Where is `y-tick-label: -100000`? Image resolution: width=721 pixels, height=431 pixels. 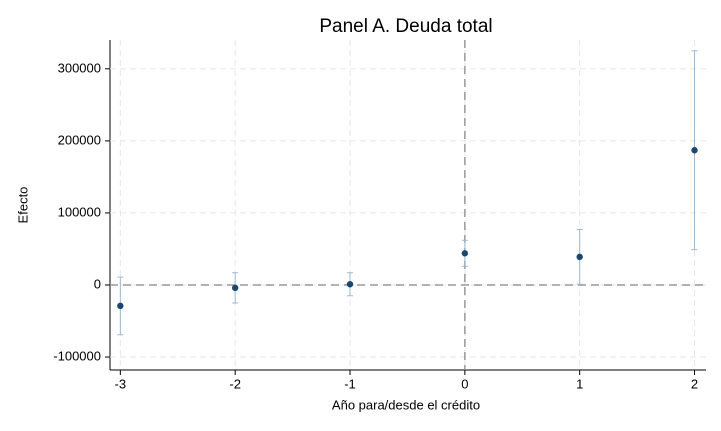 y-tick-label: -100000 is located at coordinates (77, 355).